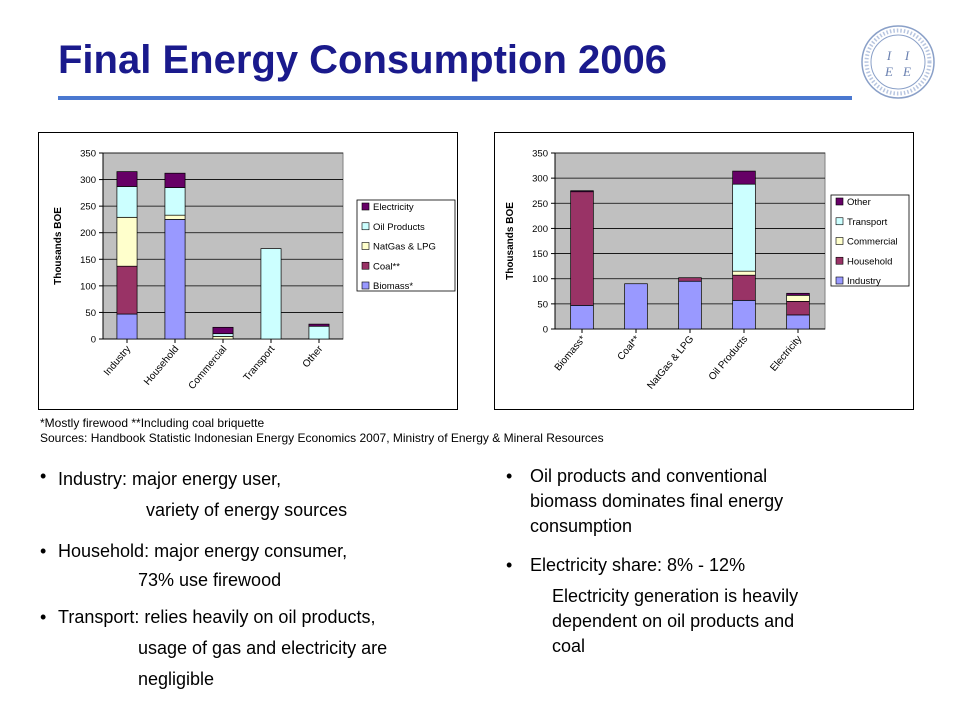 The height and width of the screenshot is (720, 960). What do you see at coordinates (223, 337) in the screenshot?
I see `bar-segment-commercial-natgas-lpg` at bounding box center [223, 337].